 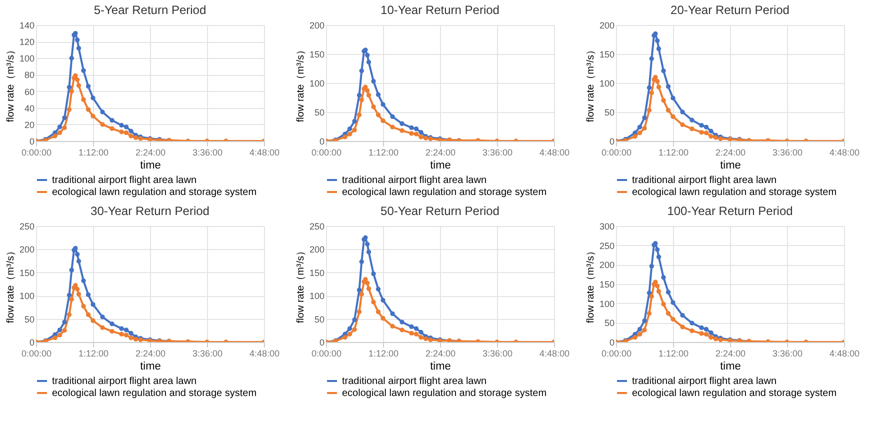 I want to click on y-tick-label: 50, so click(x=319, y=113).